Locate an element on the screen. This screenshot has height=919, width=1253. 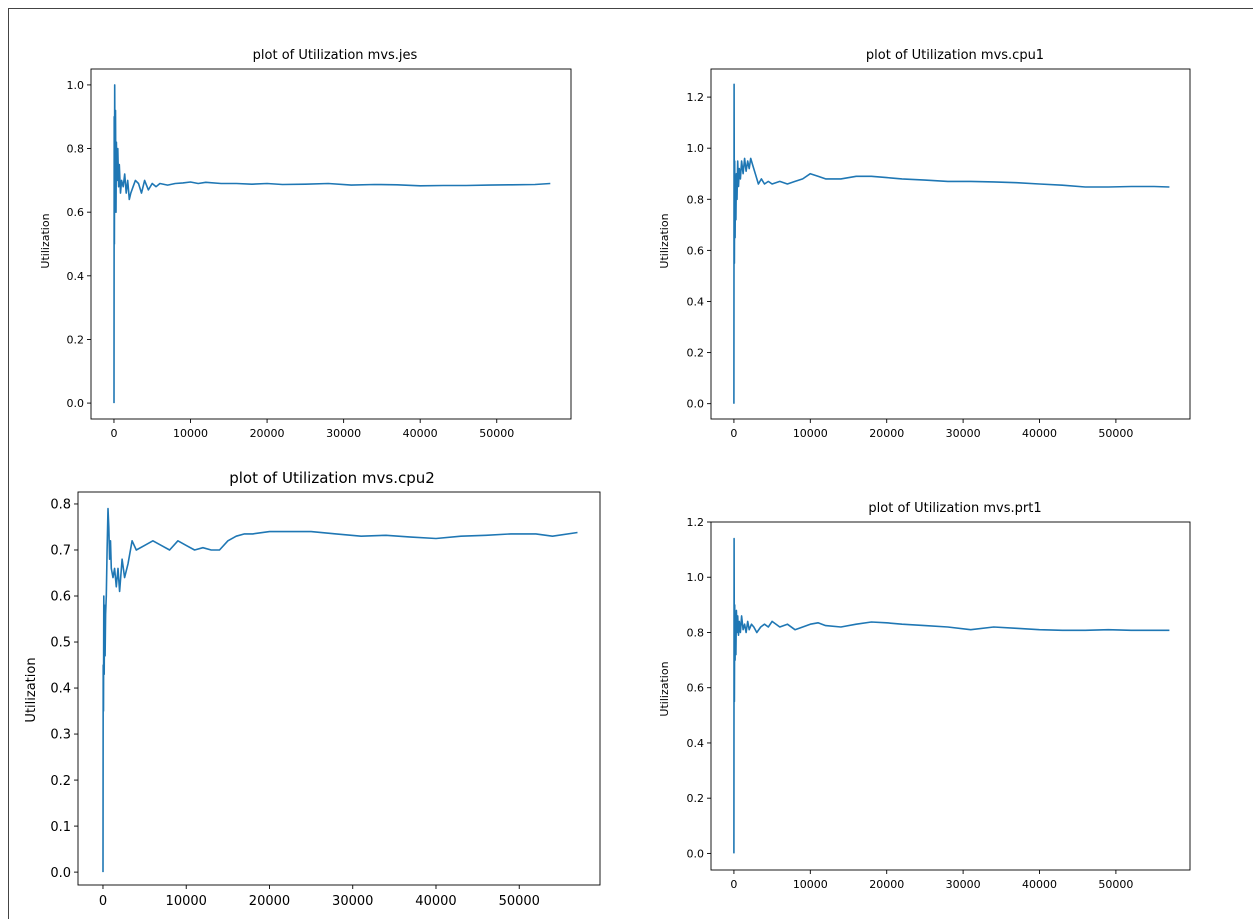
chart-title: plot of Utilization mvs.cpu2 is located at coordinates (332, 478).